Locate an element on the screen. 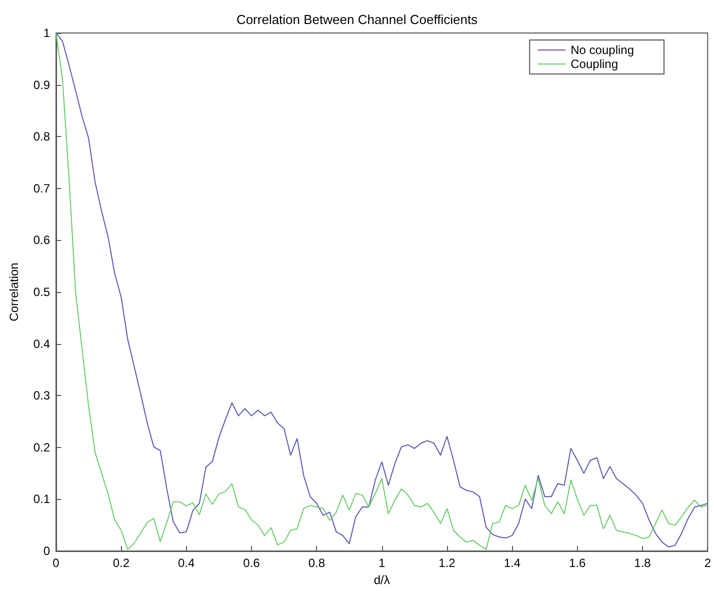  y-tick-label: 0.1 is located at coordinates (41, 499).